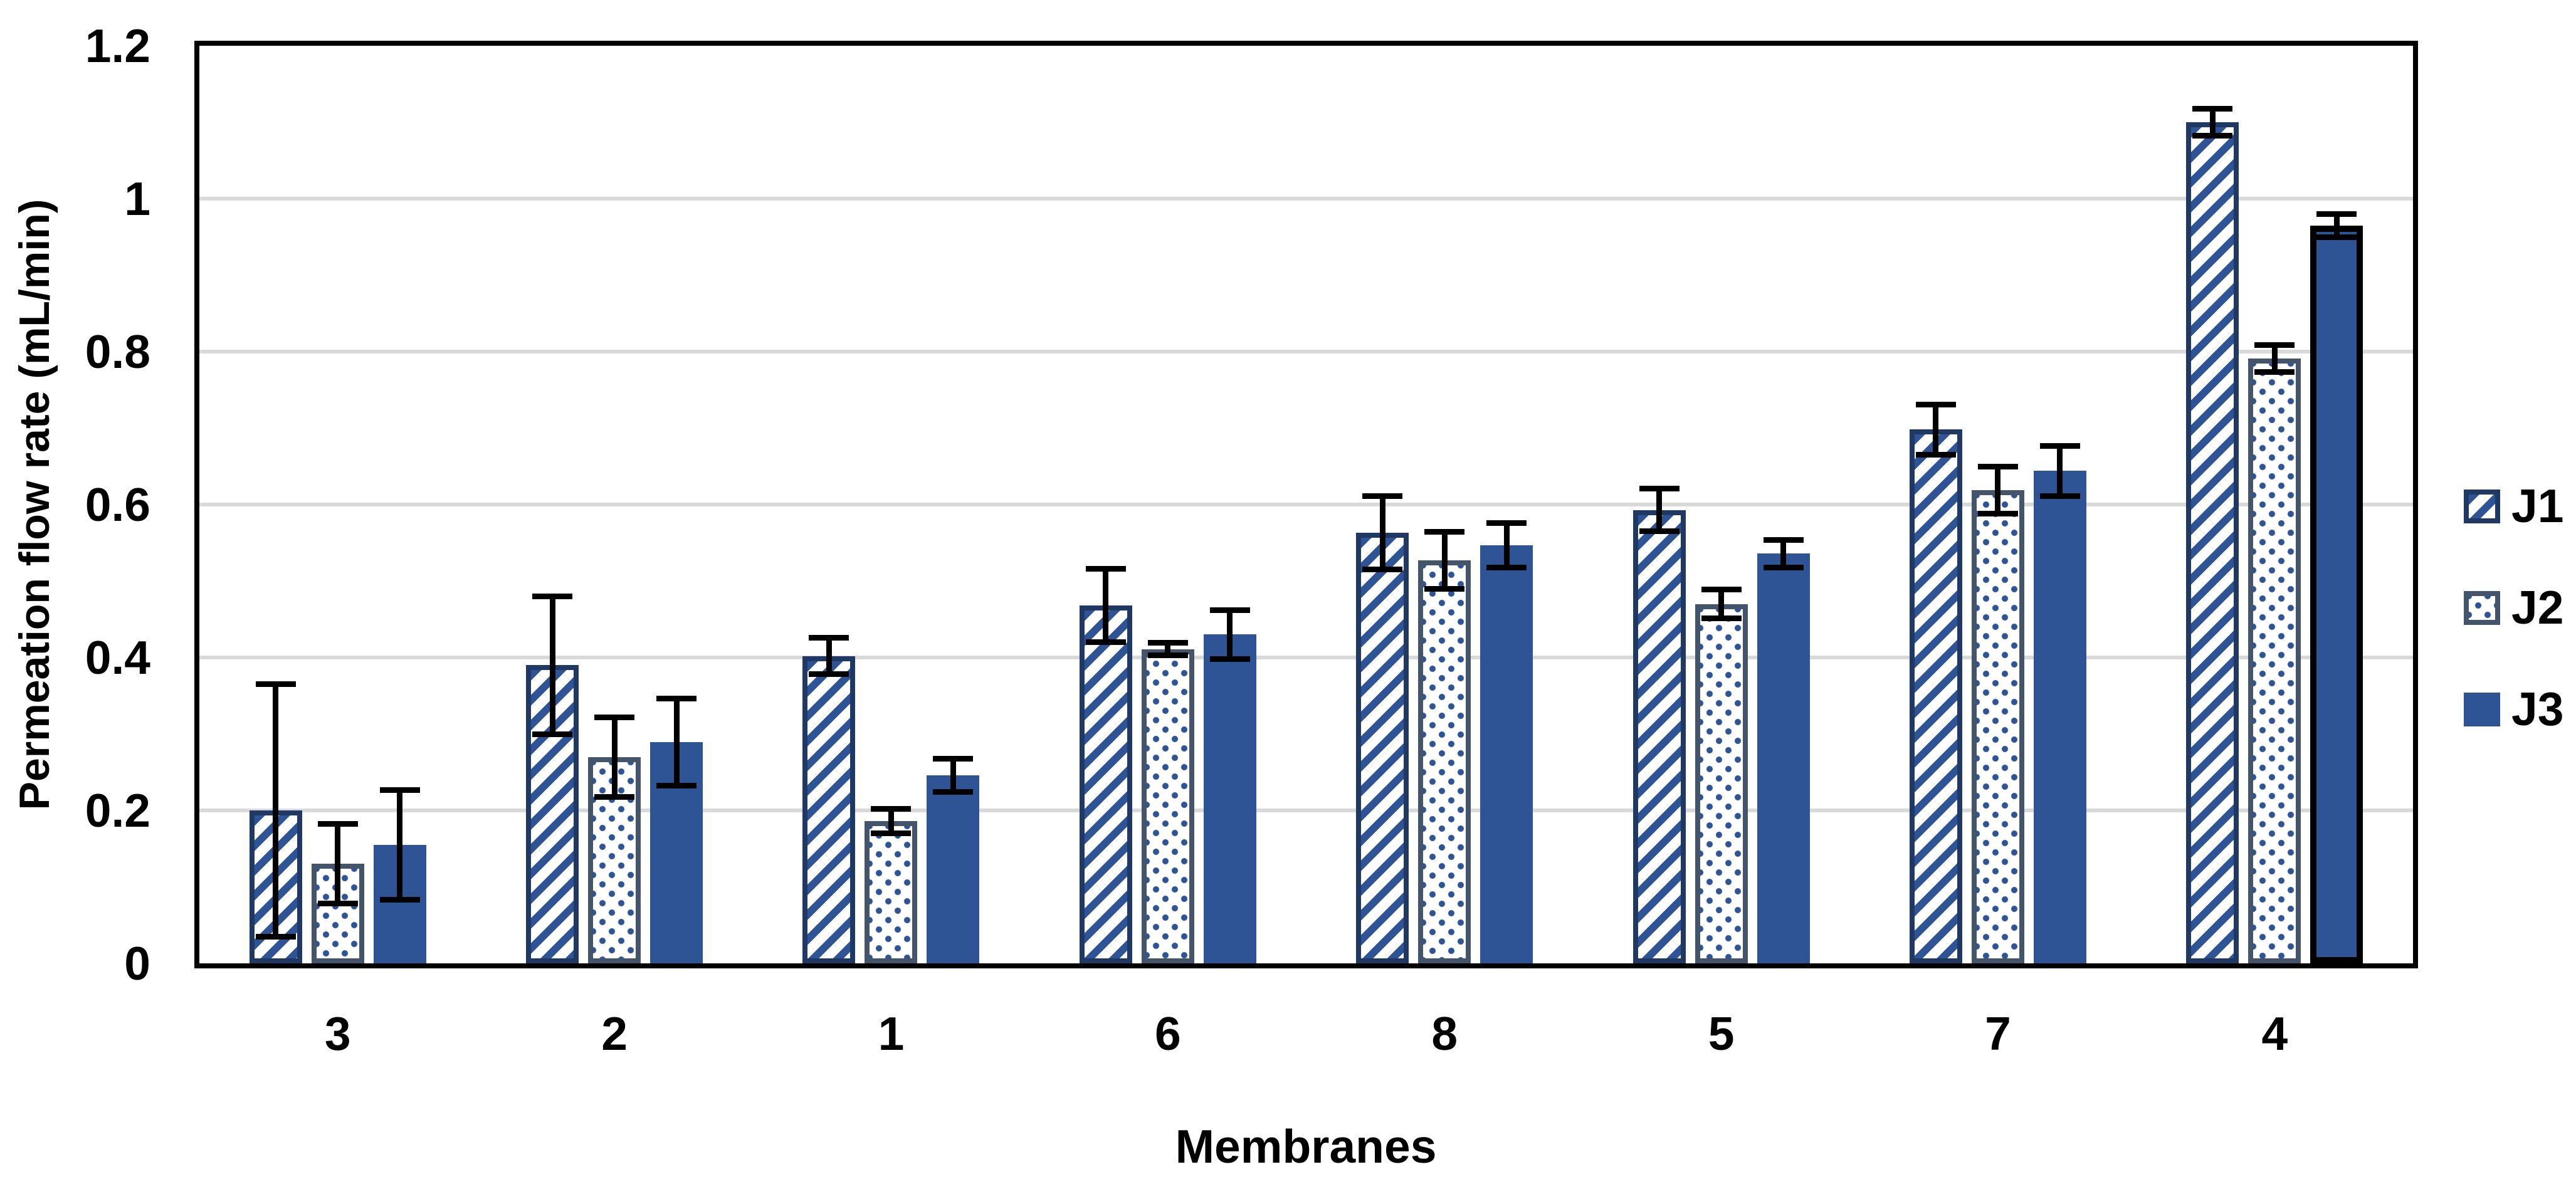 The height and width of the screenshot is (1189, 2576). What do you see at coordinates (1998, 1033) in the screenshot?
I see `x-tick-label-7: 7` at bounding box center [1998, 1033].